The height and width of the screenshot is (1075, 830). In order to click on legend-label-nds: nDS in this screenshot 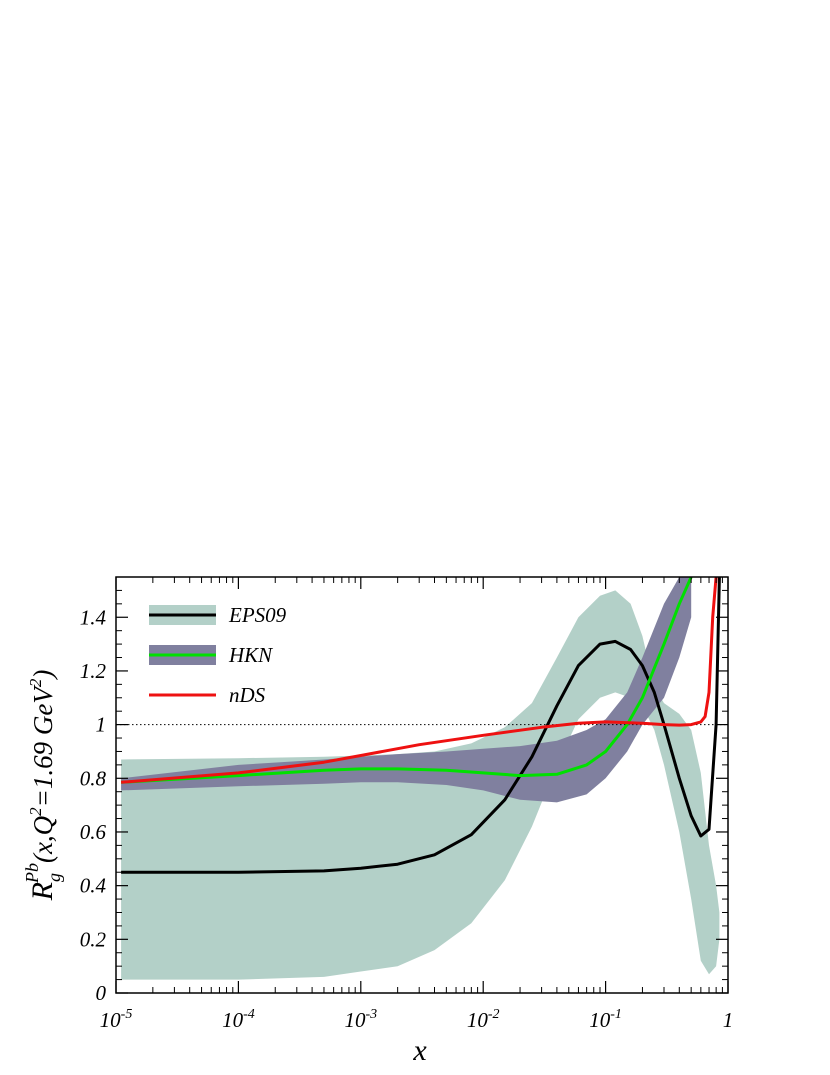, I will do `click(247, 695)`.